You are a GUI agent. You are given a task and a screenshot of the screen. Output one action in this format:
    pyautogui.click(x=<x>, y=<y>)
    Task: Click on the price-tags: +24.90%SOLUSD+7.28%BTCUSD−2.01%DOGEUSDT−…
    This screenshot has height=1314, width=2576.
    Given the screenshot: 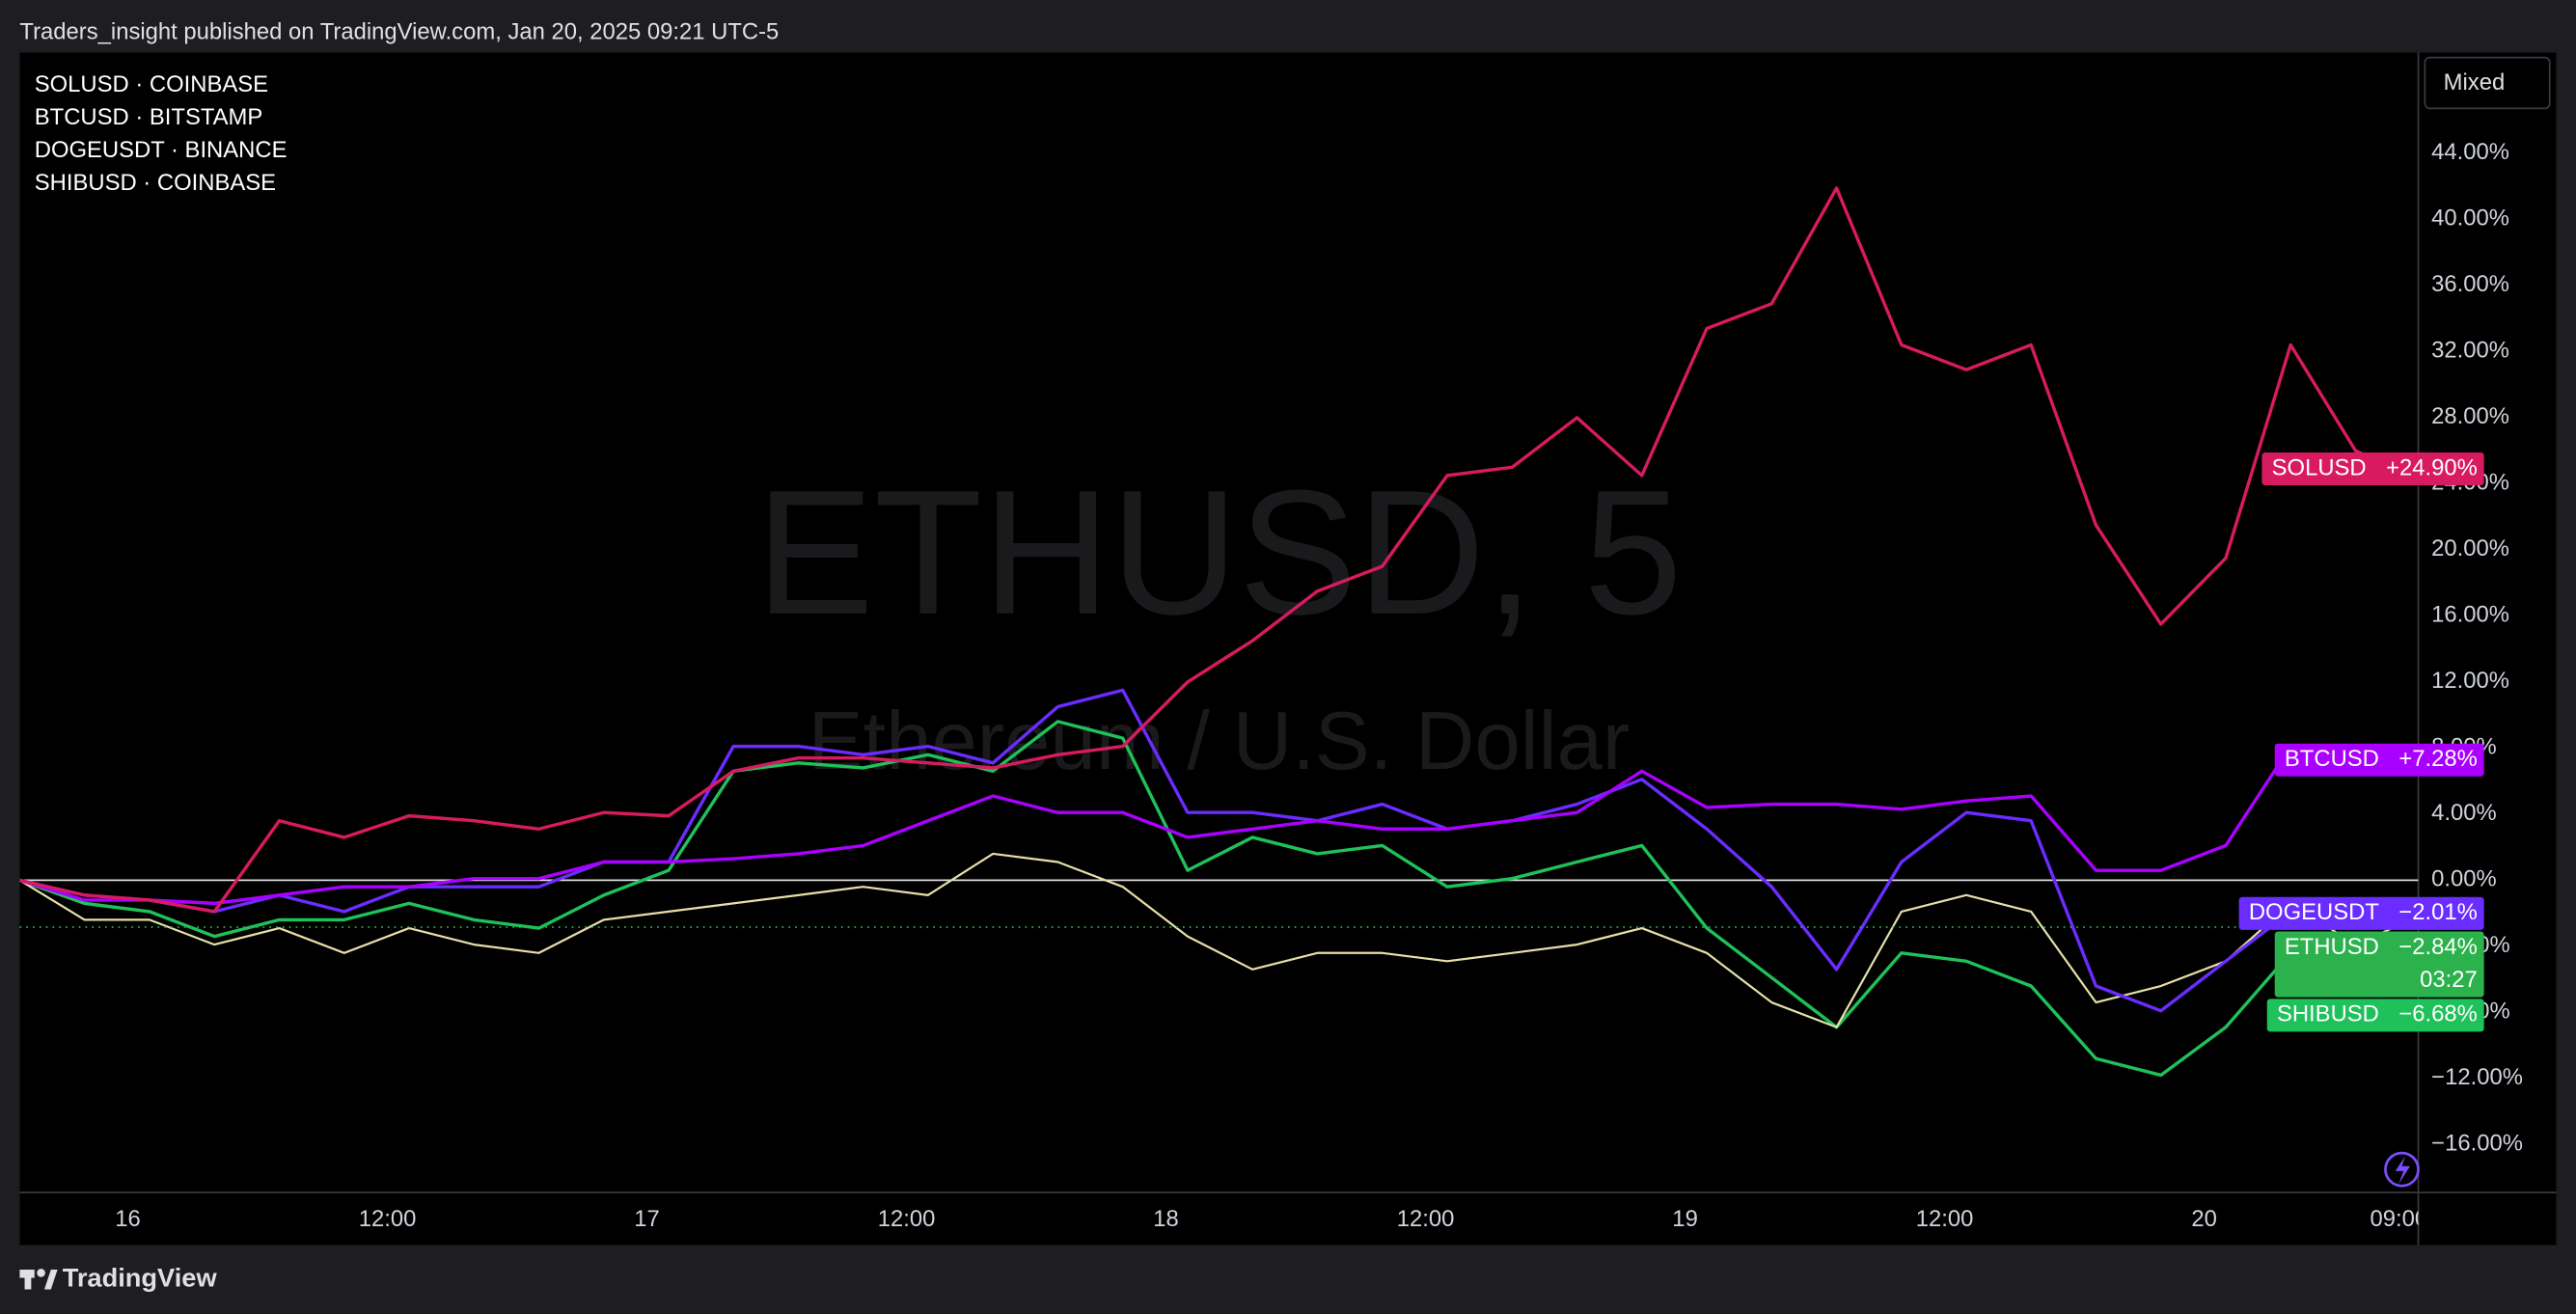 What is the action you would take?
    pyautogui.click(x=2361, y=742)
    